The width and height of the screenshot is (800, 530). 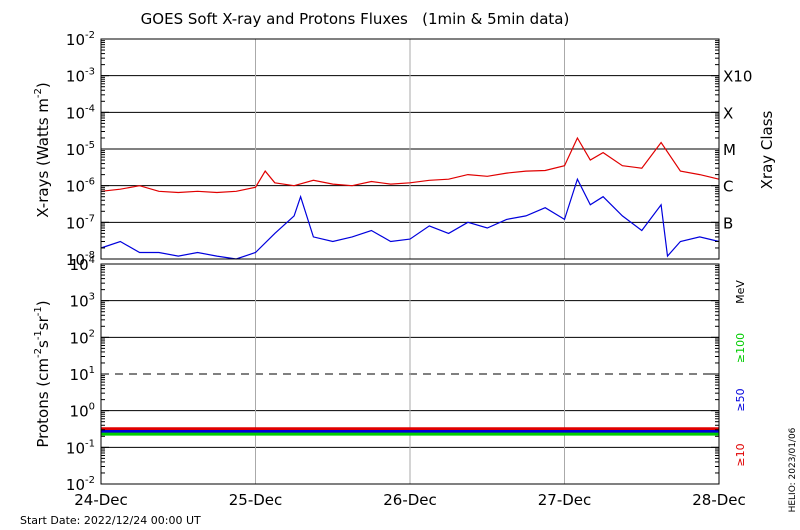 I want to click on proton-y-tick-label: 10⁴, so click(x=82, y=264).